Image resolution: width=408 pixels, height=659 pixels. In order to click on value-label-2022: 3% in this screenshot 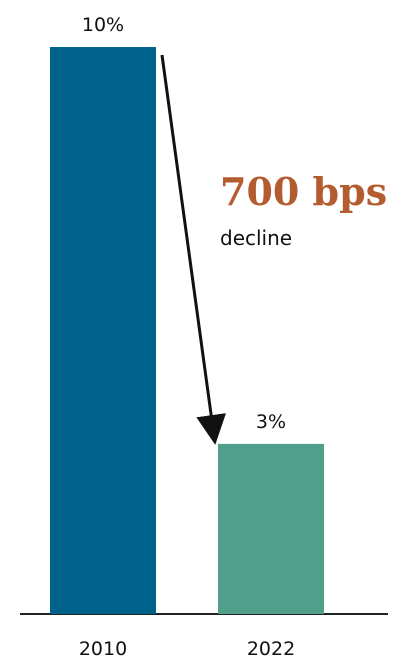, I will do `click(271, 422)`.